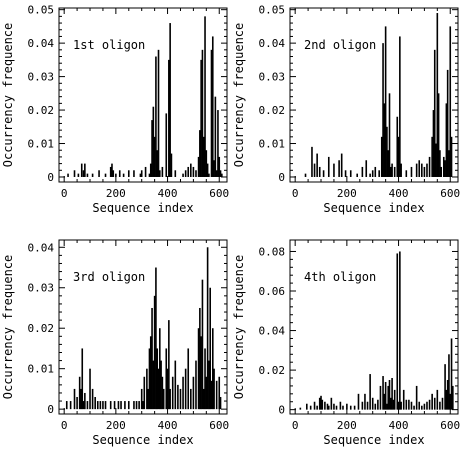 This screenshot has width=465, height=455. What do you see at coordinates (272, 251) in the screenshot?
I see `y-tick-label: 0.08` at bounding box center [272, 251].